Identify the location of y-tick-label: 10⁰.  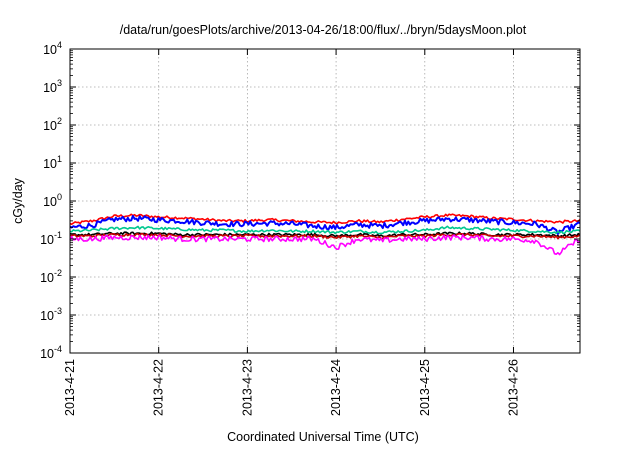
(52, 200).